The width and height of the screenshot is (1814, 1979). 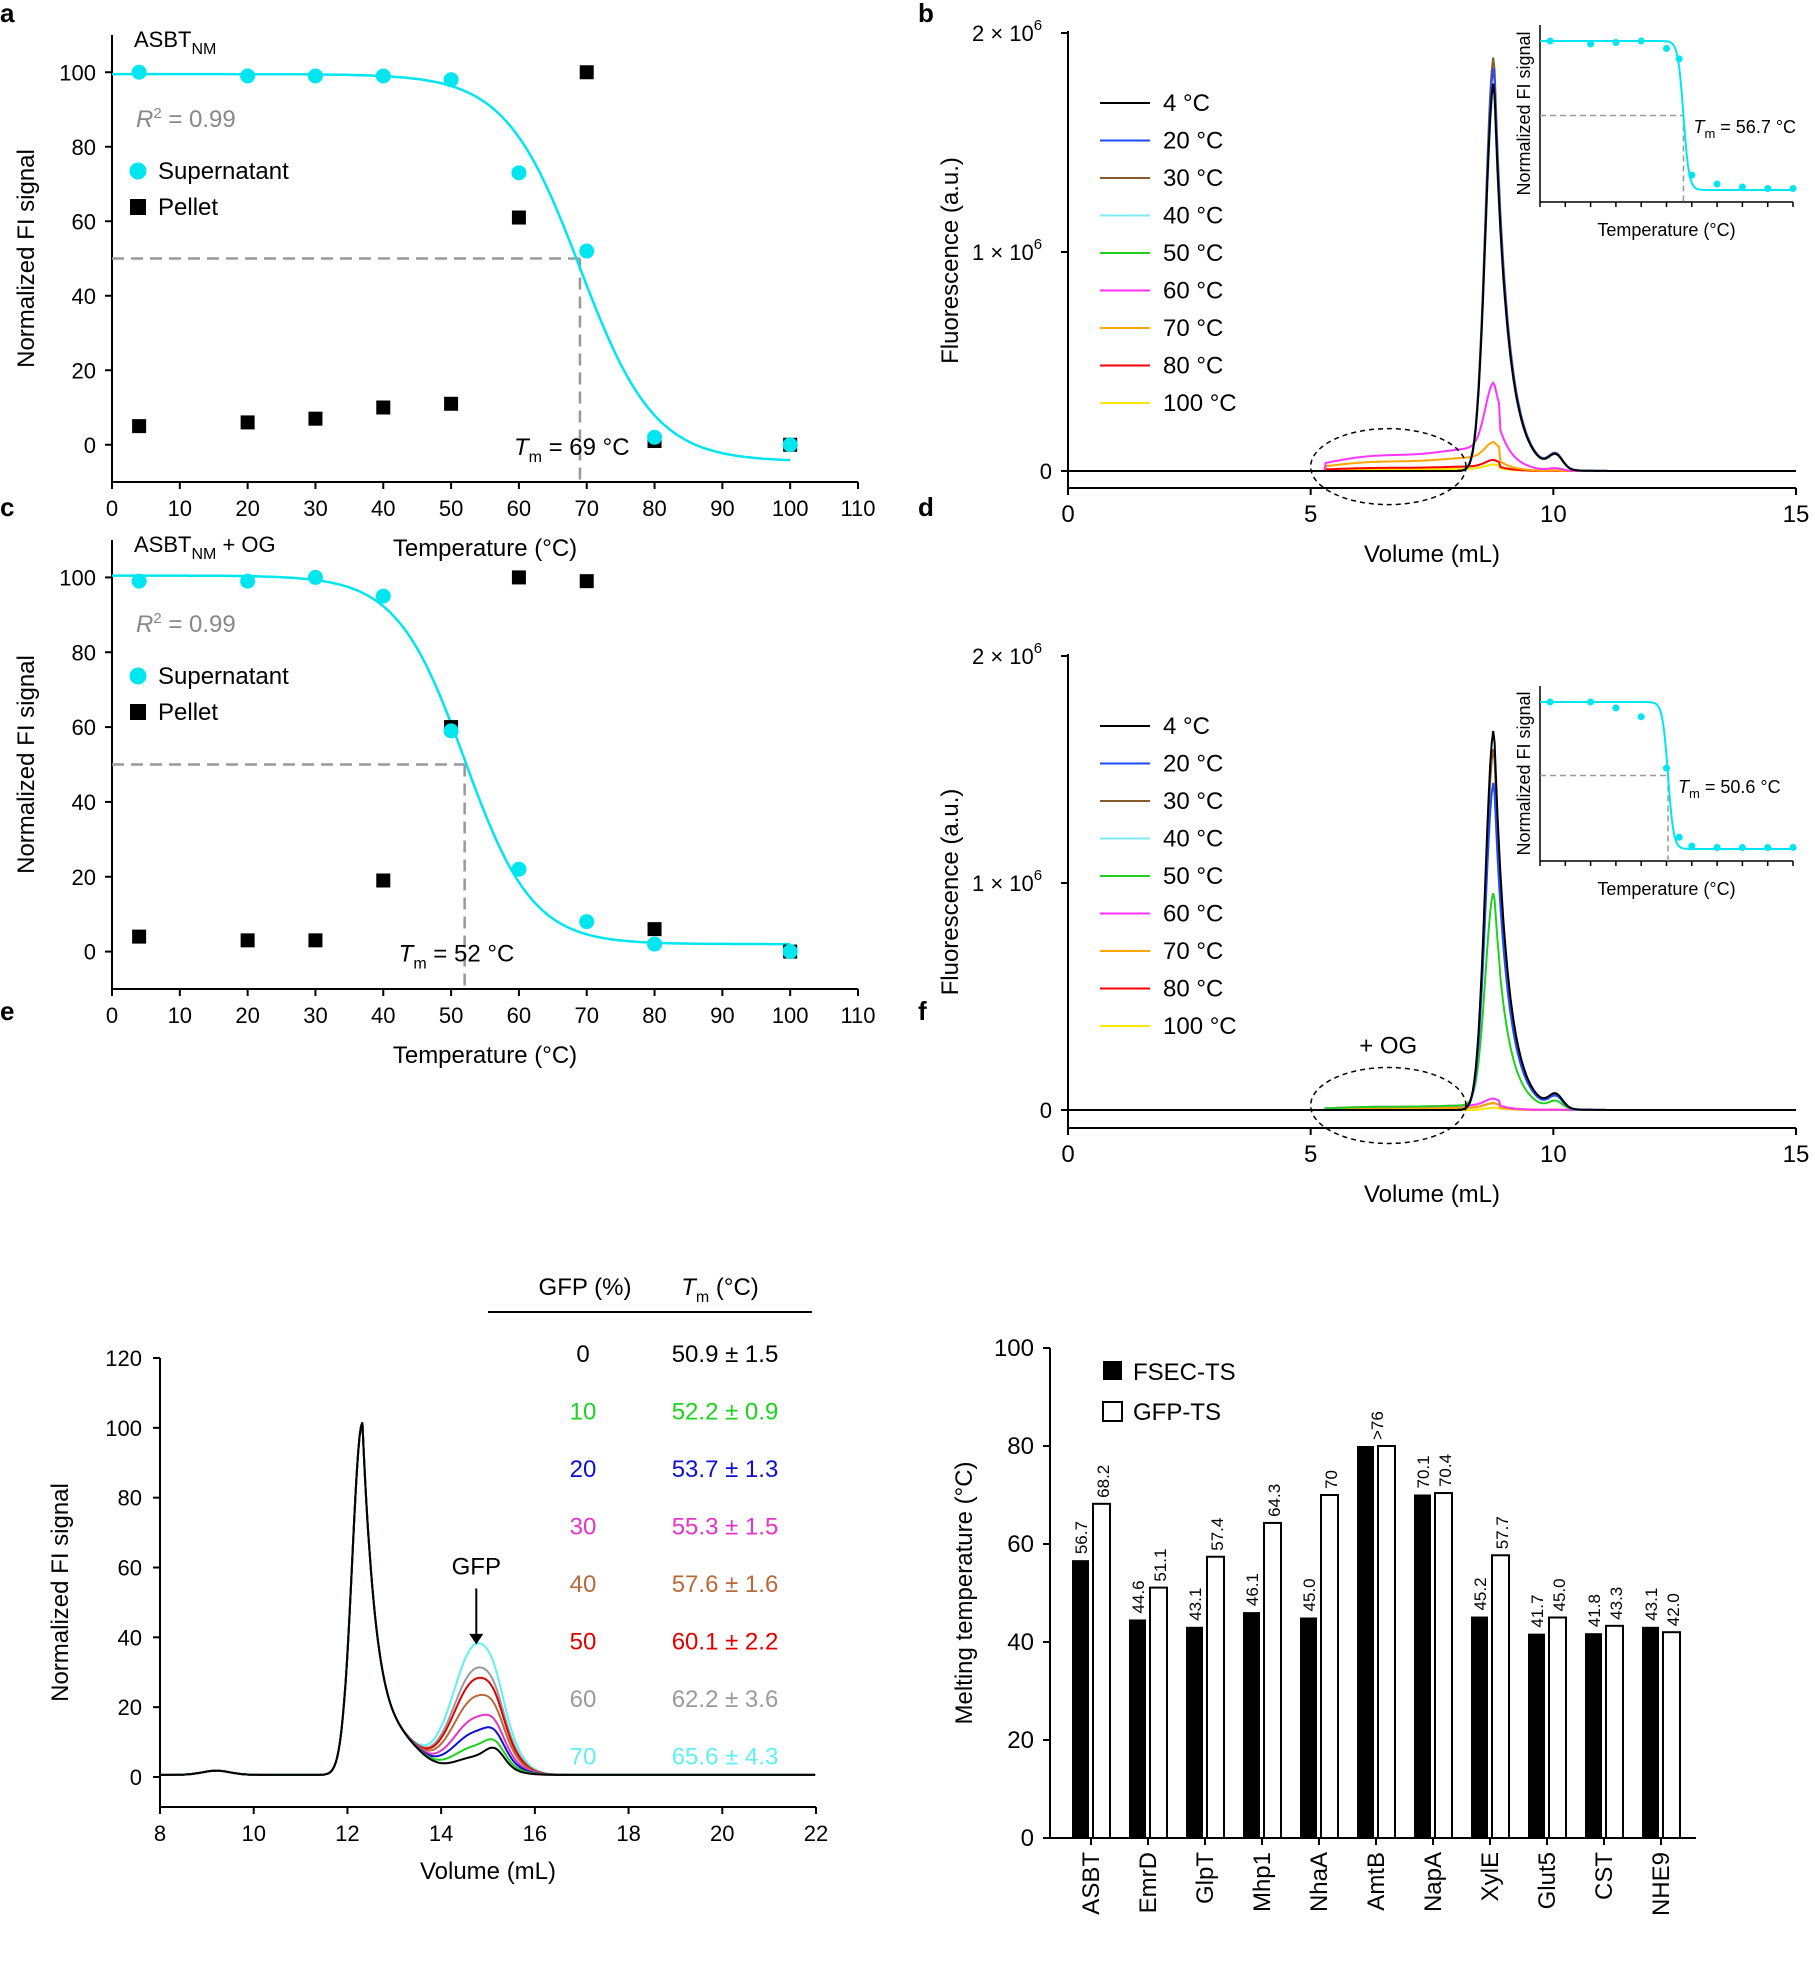 I want to click on bar-value-label-gfp: 51.1, so click(x=1160, y=1565).